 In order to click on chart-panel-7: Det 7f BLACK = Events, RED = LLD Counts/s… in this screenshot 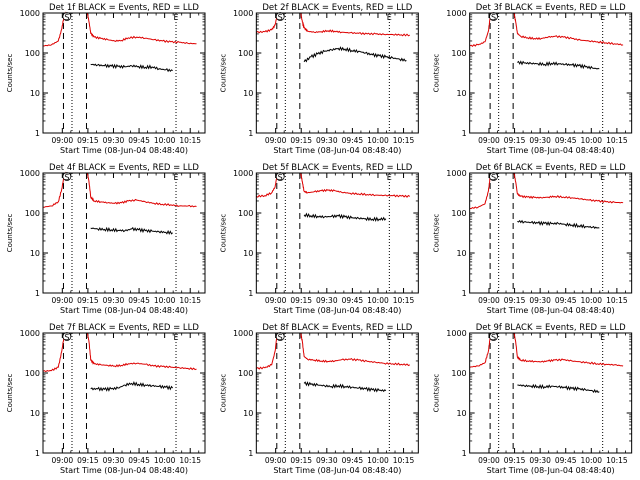, I will do `click(106, 399)`.